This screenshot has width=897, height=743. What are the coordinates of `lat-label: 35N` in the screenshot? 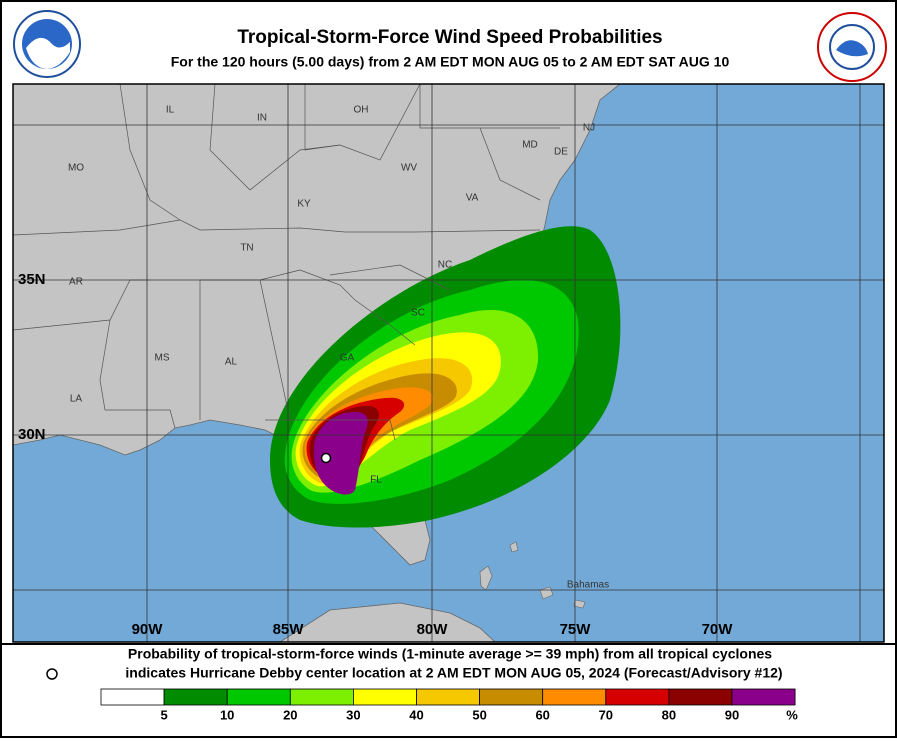 It's located at (32, 279).